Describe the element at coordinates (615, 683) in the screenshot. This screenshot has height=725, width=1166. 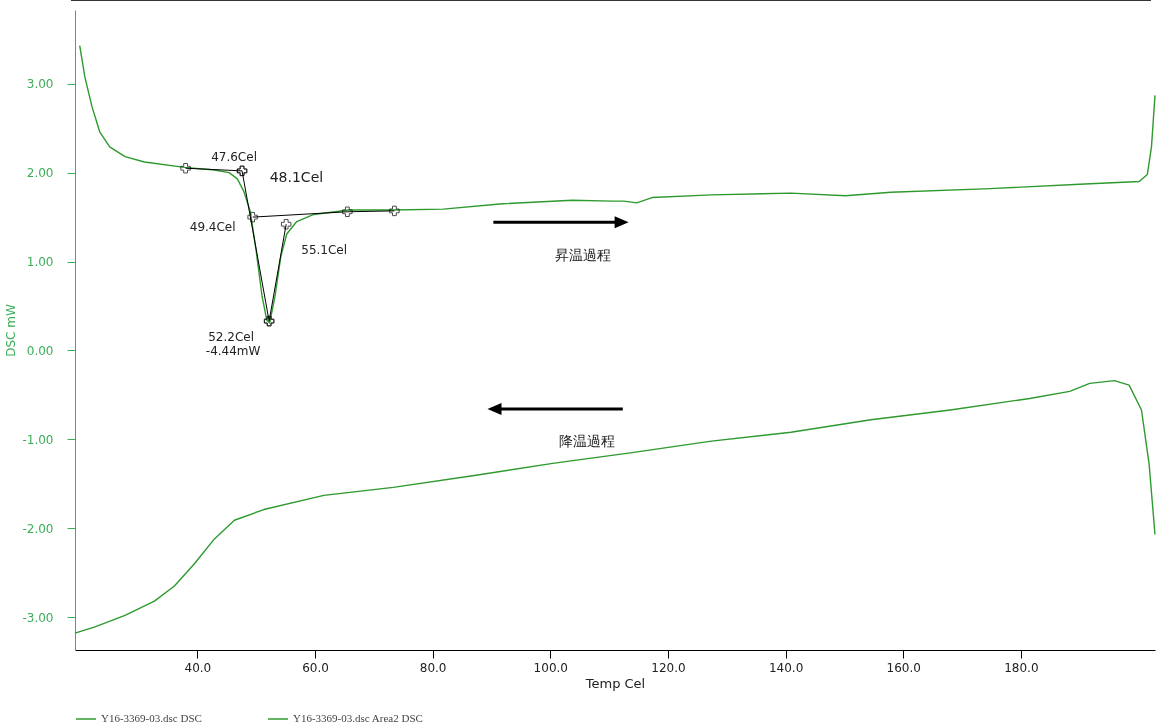
I see `x-axis-title: Temp Cel` at that location.